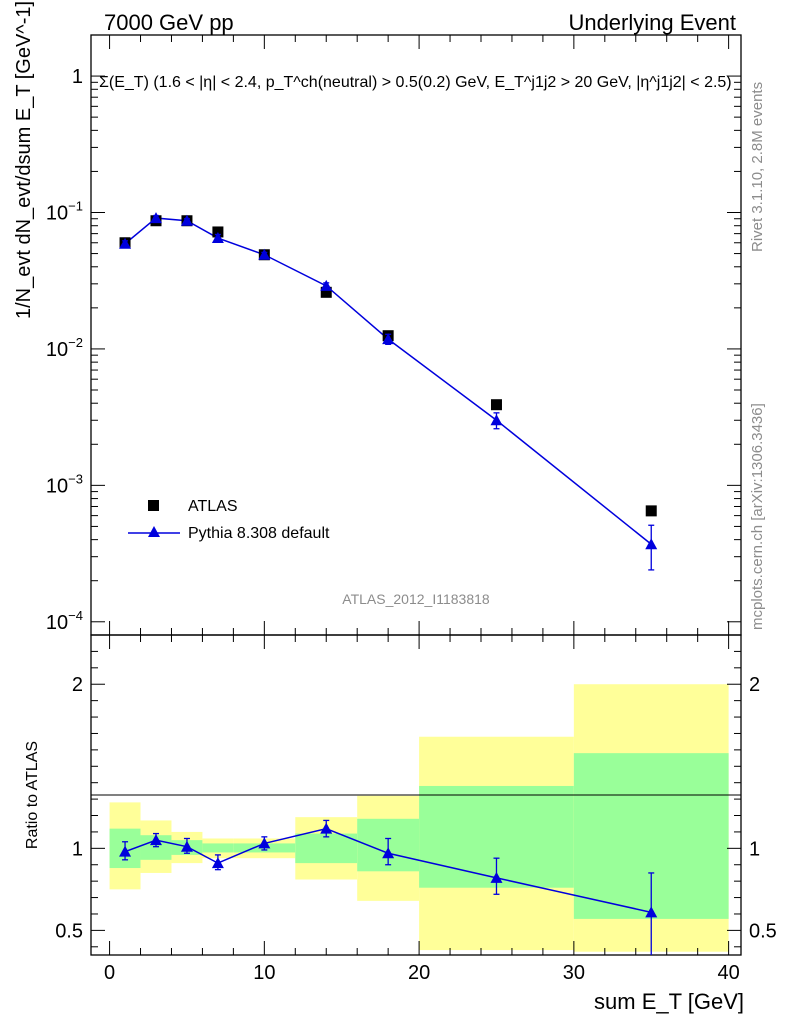 The width and height of the screenshot is (786, 1024). I want to click on ratio-y-tick-label: 0.5, so click(69, 931).